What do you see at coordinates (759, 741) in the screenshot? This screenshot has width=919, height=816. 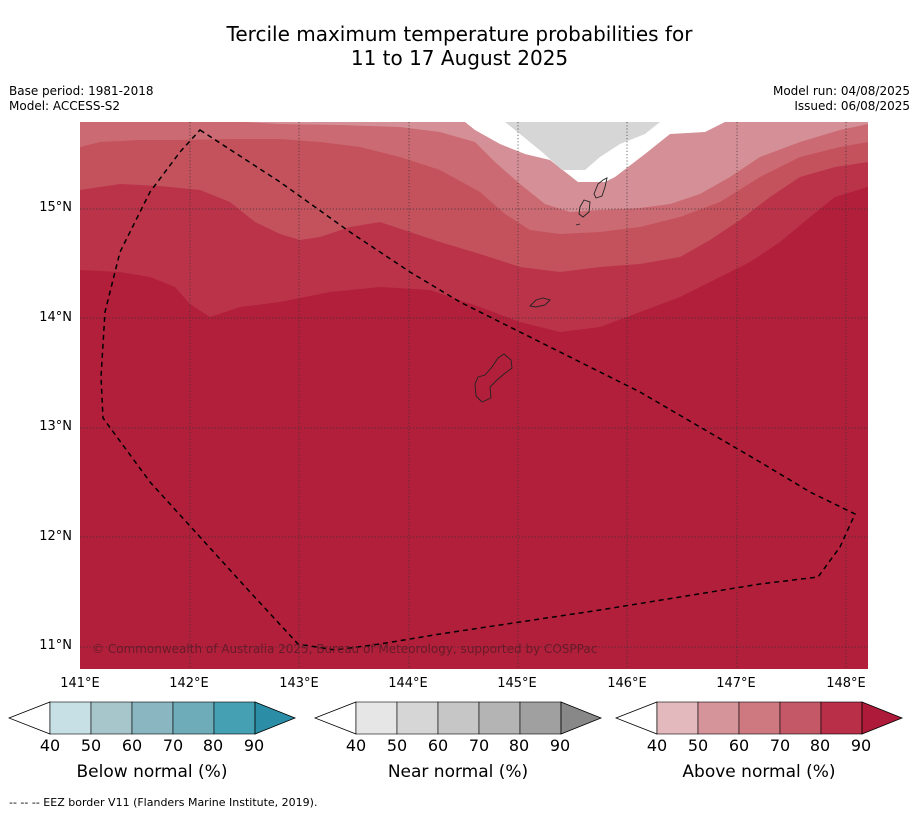 I see `colorbar-above: 40 50 60 70 80 90 Above normal (%)` at bounding box center [759, 741].